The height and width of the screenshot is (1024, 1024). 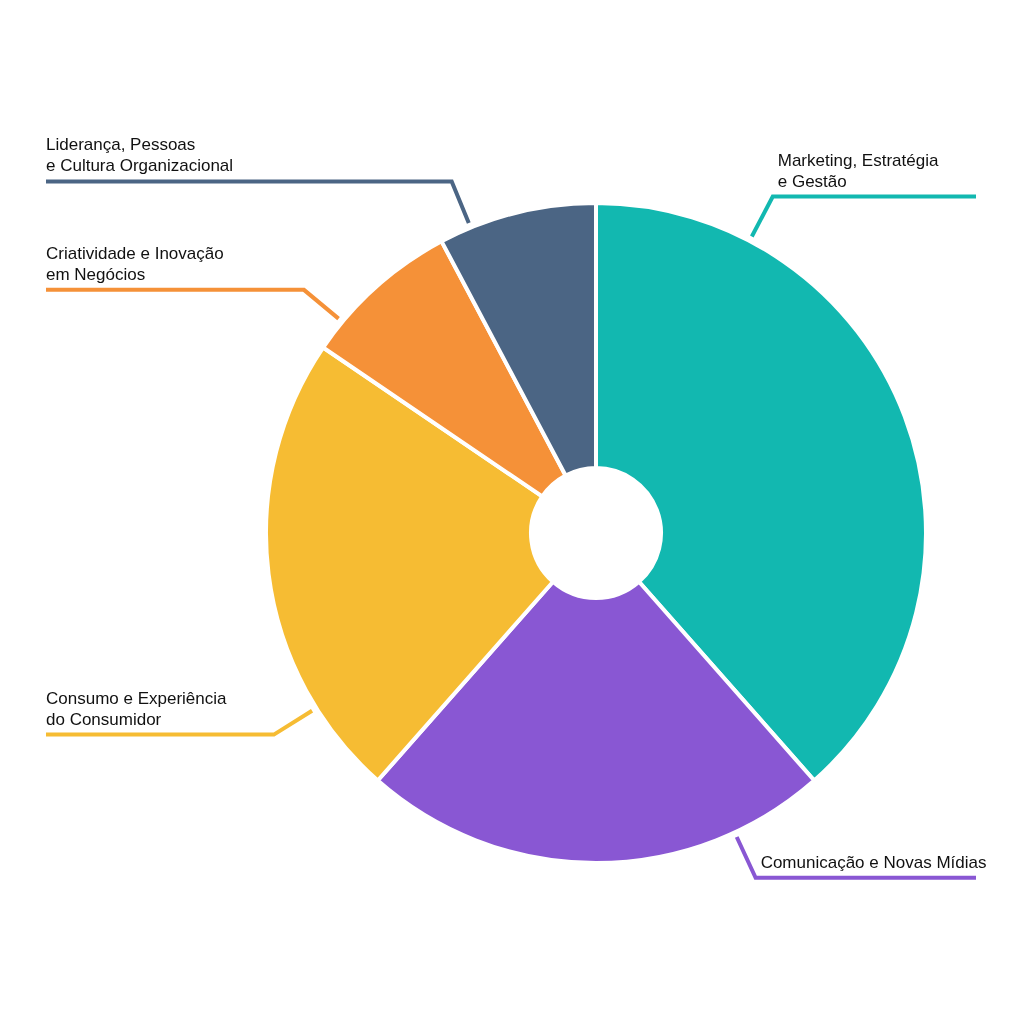 What do you see at coordinates (873, 862) in the screenshot?
I see `slice-label: Comunicação e Novas Mídias` at bounding box center [873, 862].